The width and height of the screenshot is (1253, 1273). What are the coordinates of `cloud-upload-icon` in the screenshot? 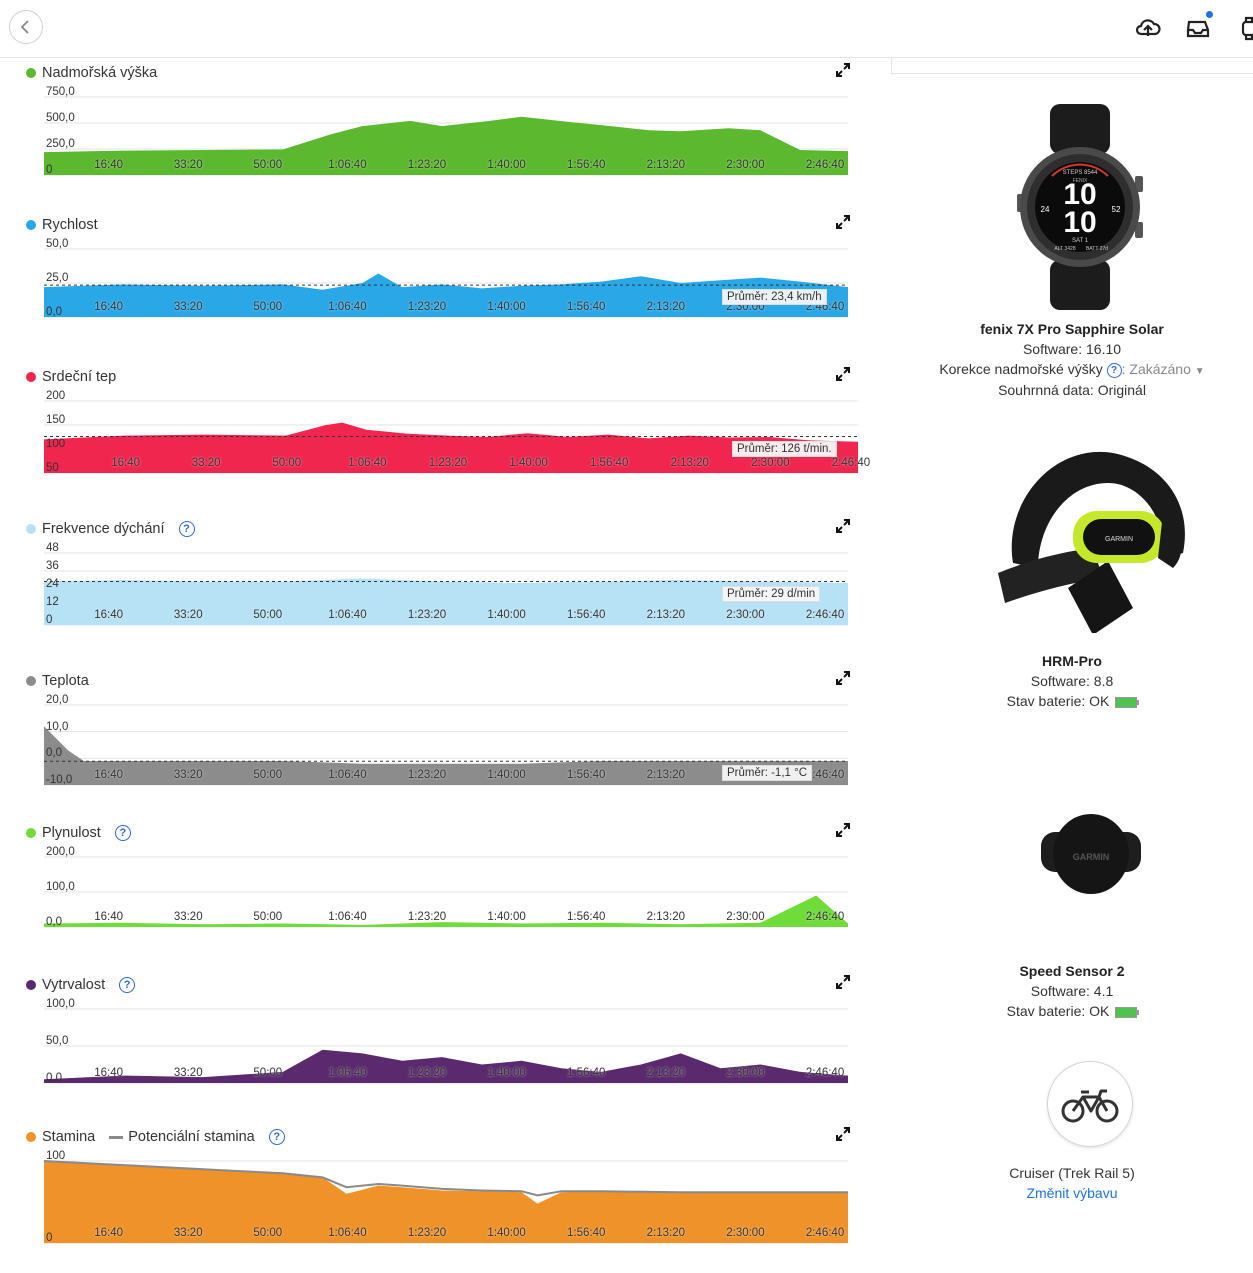 It's located at (1148, 28).